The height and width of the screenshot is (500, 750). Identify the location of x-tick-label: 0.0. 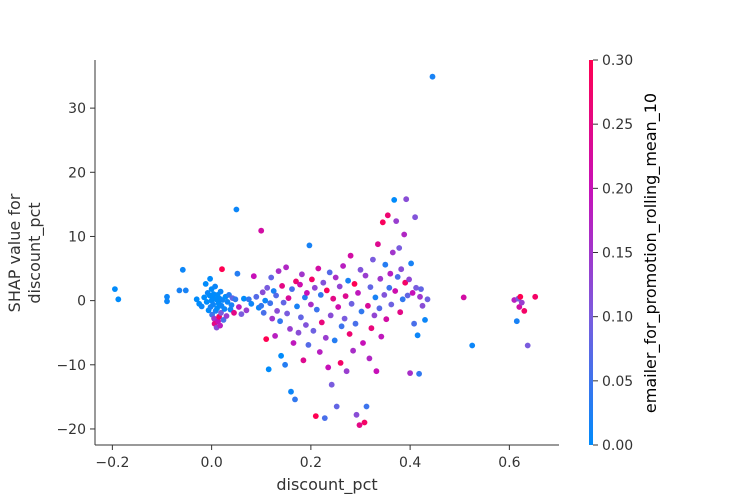
(211, 463).